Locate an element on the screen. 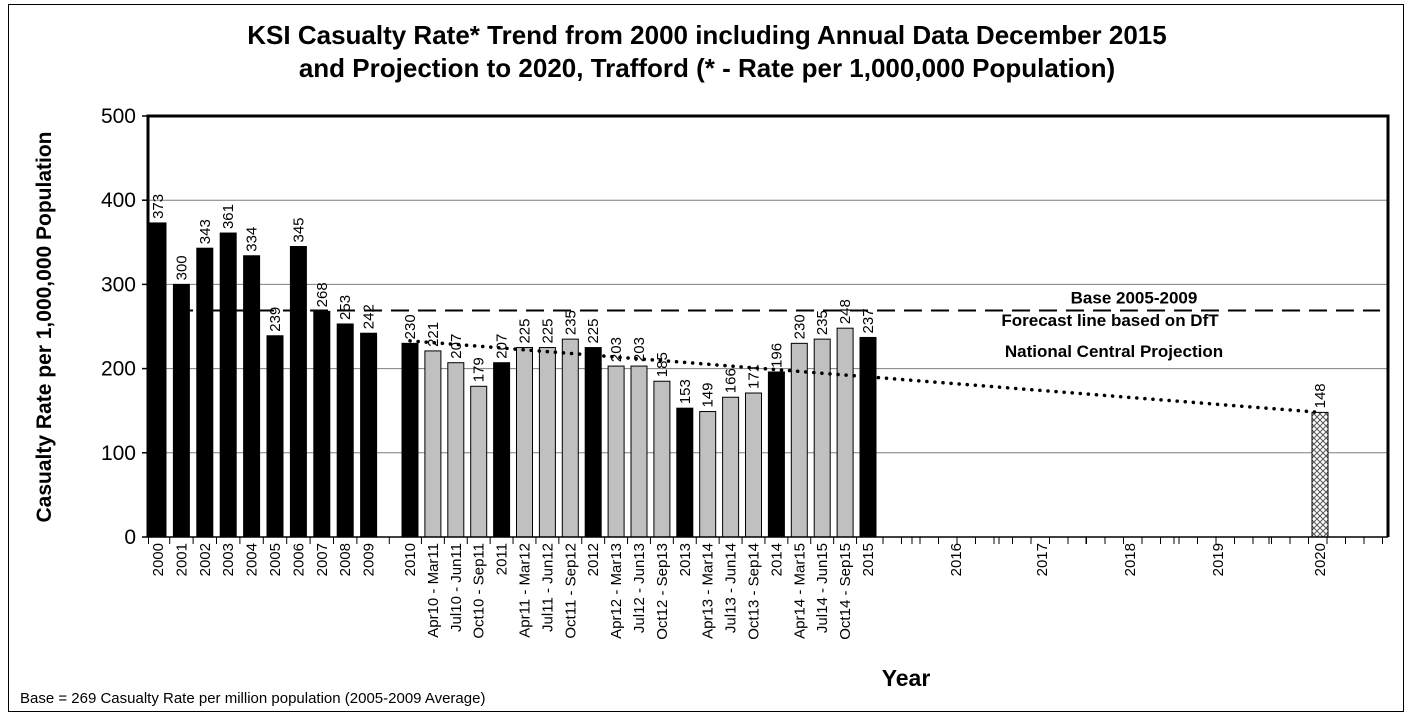  x-tick-label: 2000 is located at coordinates (158, 559).